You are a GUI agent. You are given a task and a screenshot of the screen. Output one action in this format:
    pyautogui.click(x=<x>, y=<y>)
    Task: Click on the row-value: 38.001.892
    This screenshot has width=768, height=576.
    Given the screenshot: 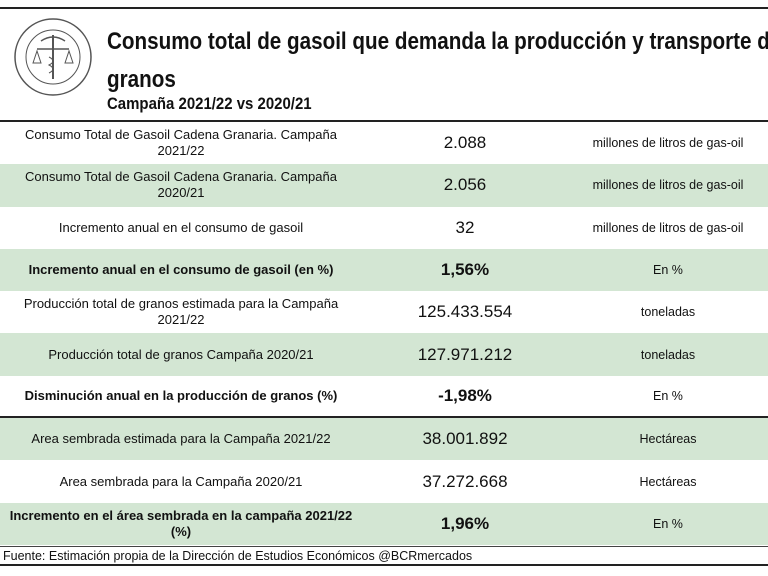 What is the action you would take?
    pyautogui.click(x=465, y=439)
    